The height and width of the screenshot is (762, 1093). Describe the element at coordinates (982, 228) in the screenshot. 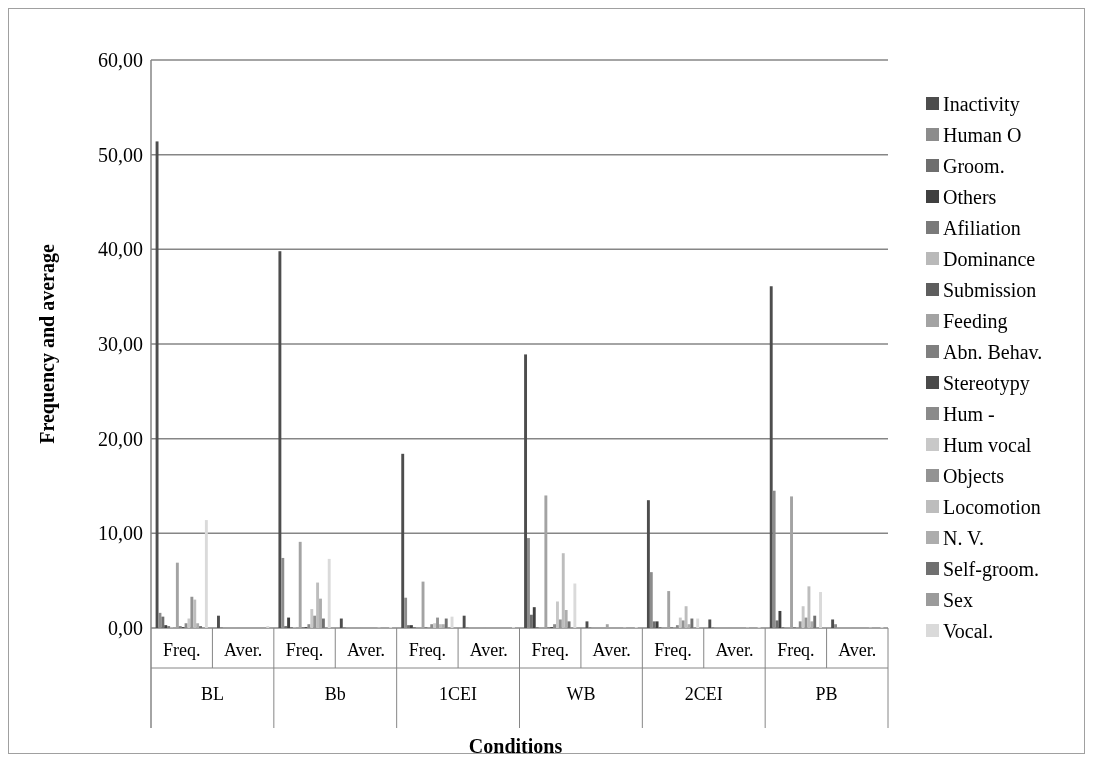

I see `legend-label: Afiliation` at that location.